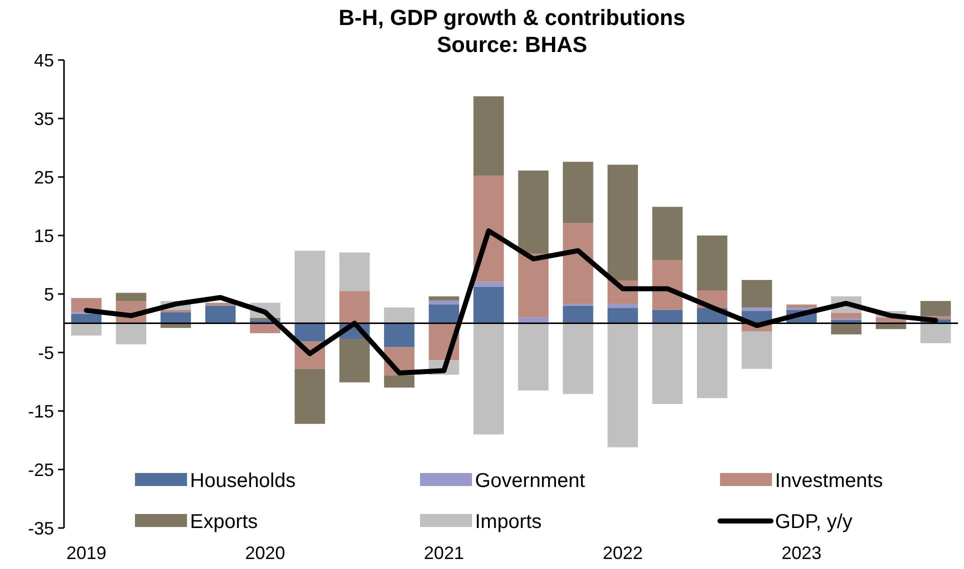  What do you see at coordinates (44, 236) in the screenshot?
I see `y-tick-label: 15` at bounding box center [44, 236].